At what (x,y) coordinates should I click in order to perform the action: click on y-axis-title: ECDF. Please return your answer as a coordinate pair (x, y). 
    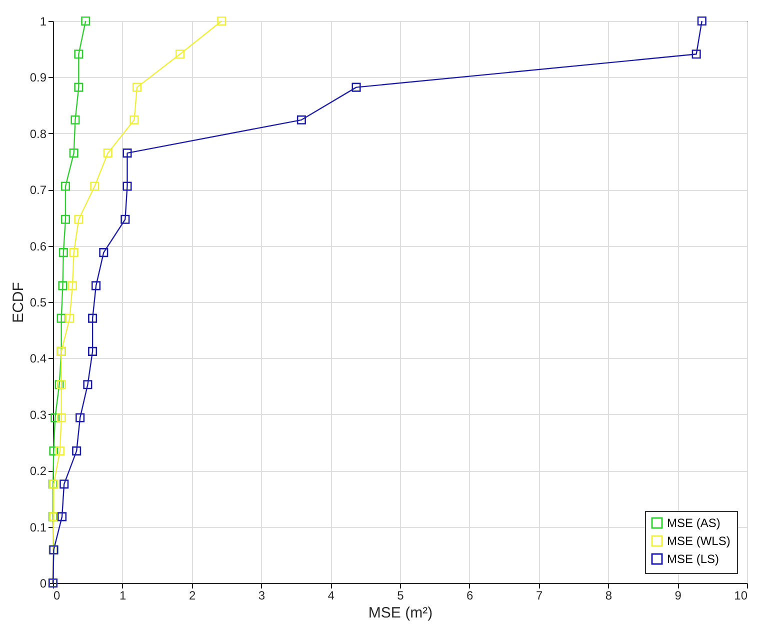
    Looking at the image, I should click on (18, 302).